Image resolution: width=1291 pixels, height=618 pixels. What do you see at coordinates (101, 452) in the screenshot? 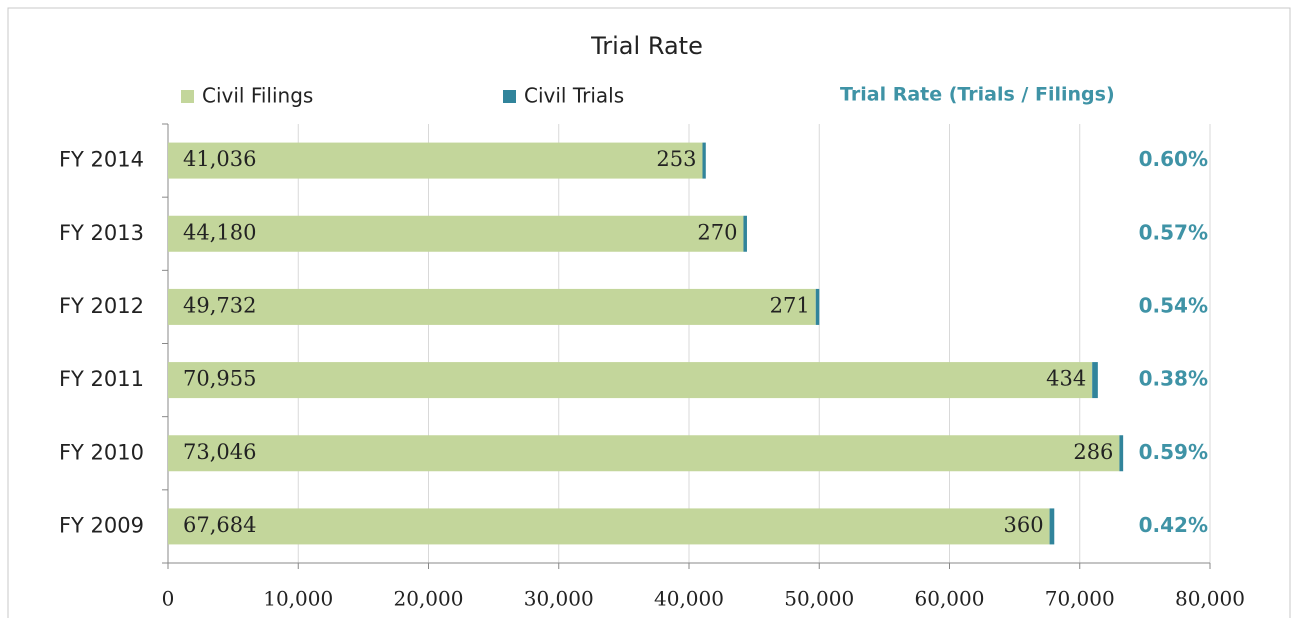
I see `y-tick-label: FY 2010` at bounding box center [101, 452].